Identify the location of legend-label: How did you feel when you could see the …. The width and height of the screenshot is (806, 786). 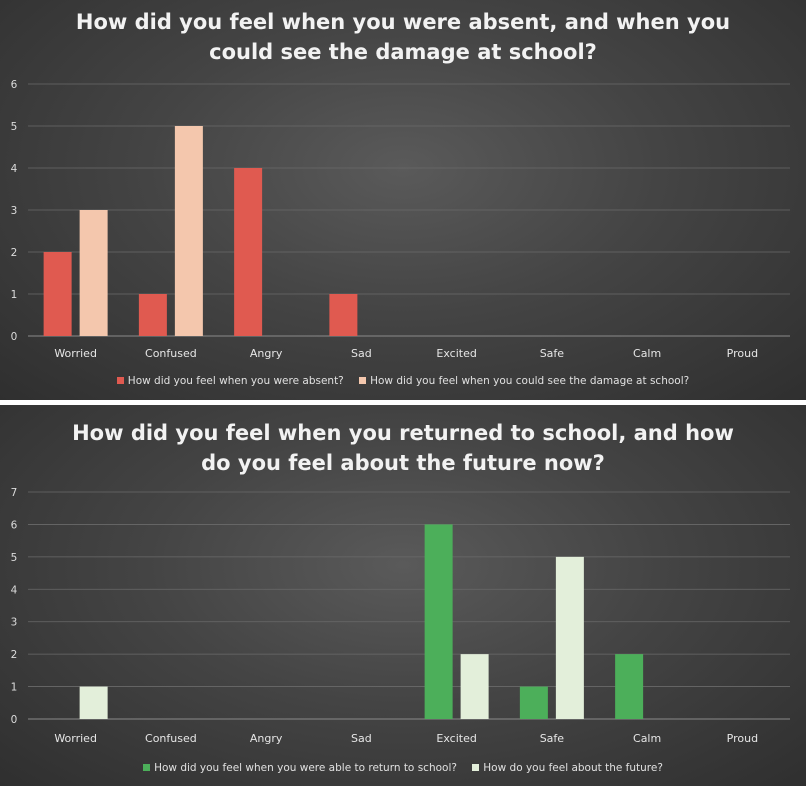
(530, 381).